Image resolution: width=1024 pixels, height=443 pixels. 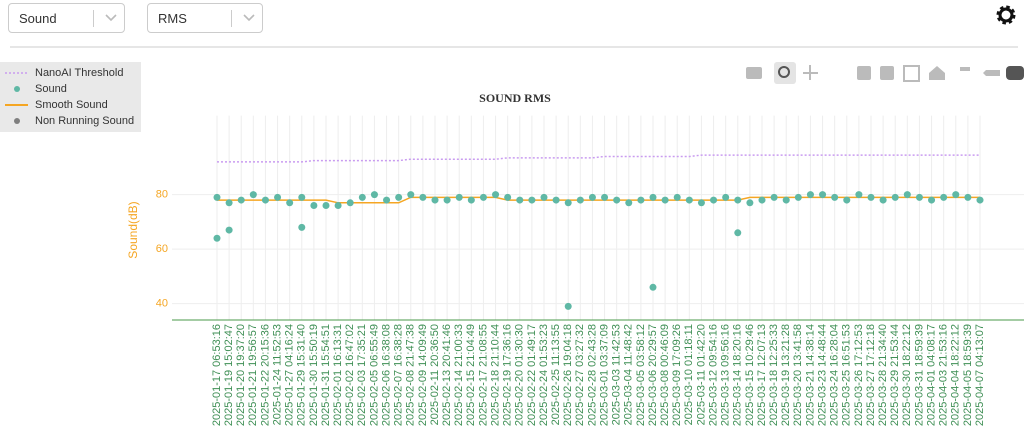 I want to click on x-tick-label: 2025-03-03 11:42:53, so click(x=617, y=374).